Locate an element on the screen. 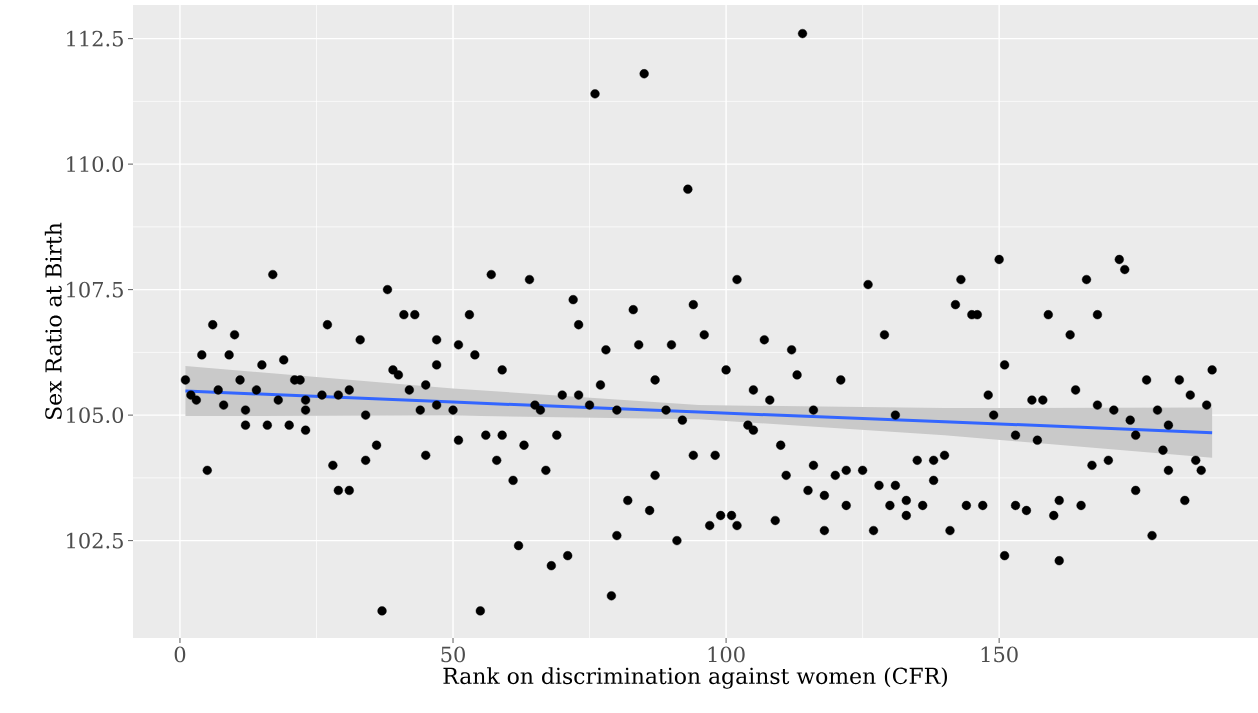 Image resolution: width=1258 pixels, height=713 pixels. x-tick-label: 50 is located at coordinates (453, 654).